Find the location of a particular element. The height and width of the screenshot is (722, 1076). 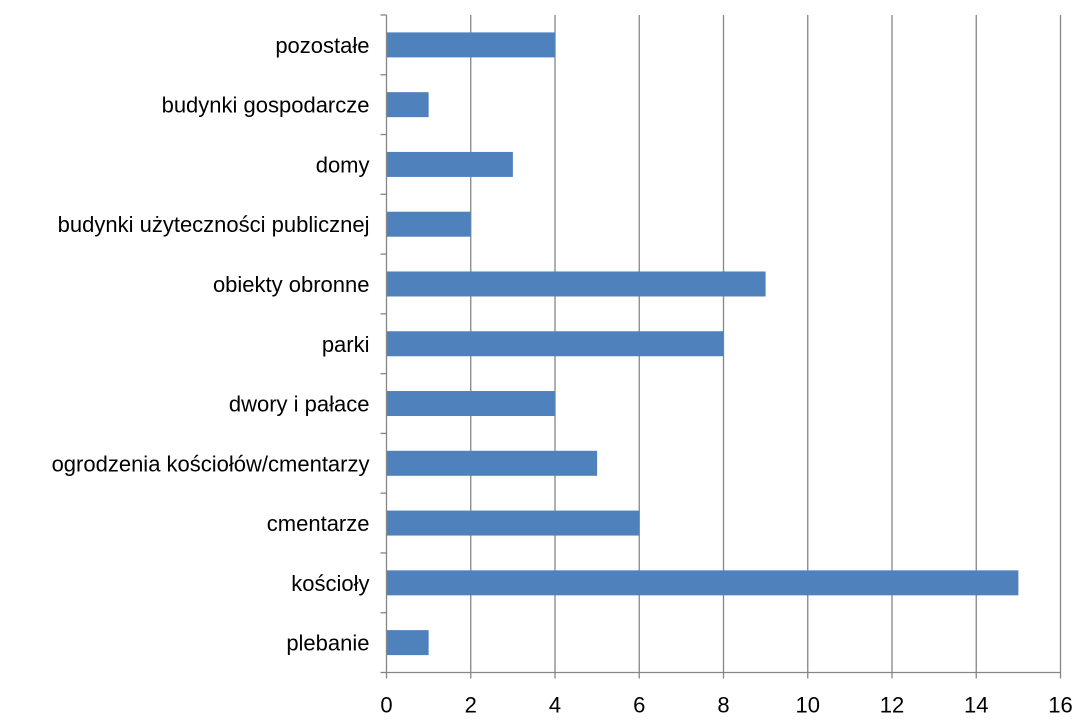

x-tick-label: 12 is located at coordinates (892, 705).